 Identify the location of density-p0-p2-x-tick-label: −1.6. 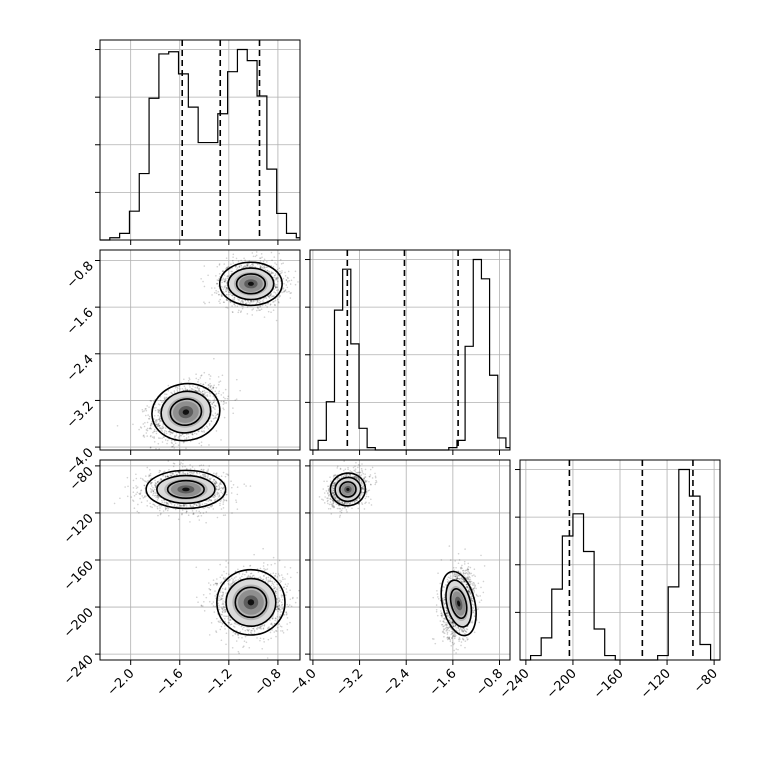
(170, 682).